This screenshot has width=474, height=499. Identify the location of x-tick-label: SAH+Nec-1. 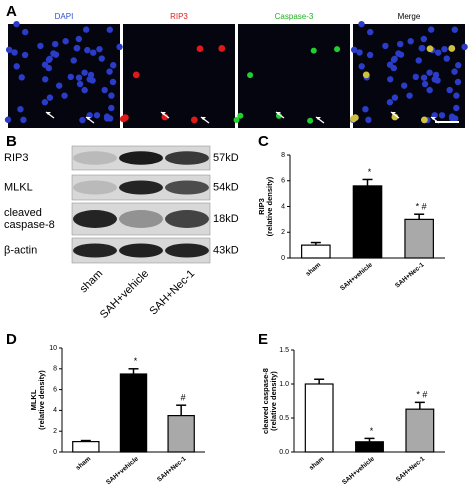
(410, 275).